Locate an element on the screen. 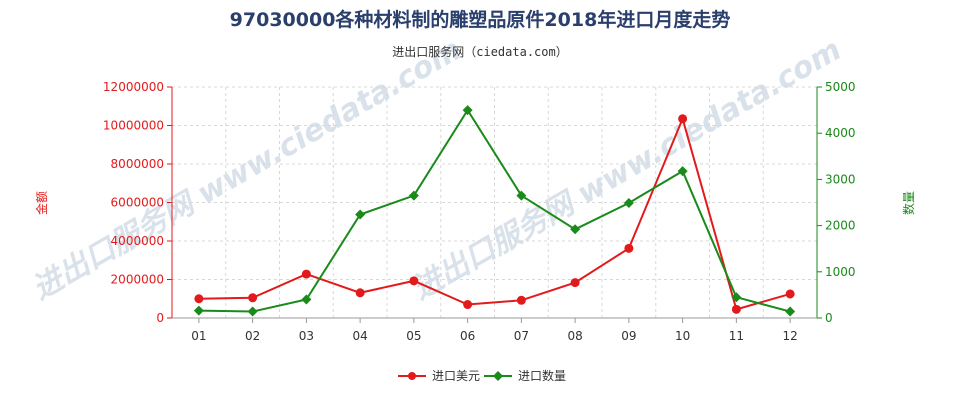 The width and height of the screenshot is (960, 400). right-tick-label: 4000 is located at coordinates (840, 133).